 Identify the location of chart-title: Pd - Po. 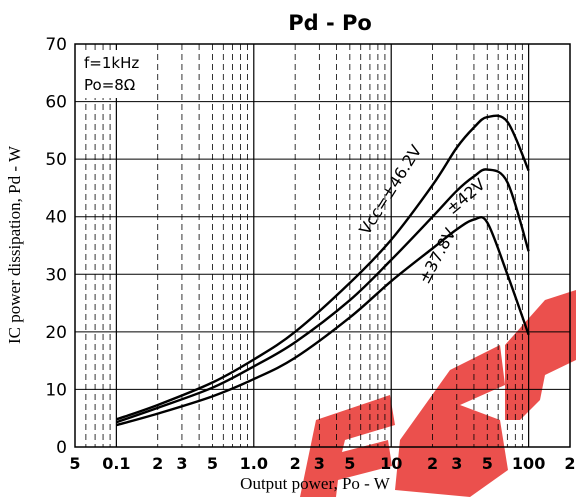
(330, 23).